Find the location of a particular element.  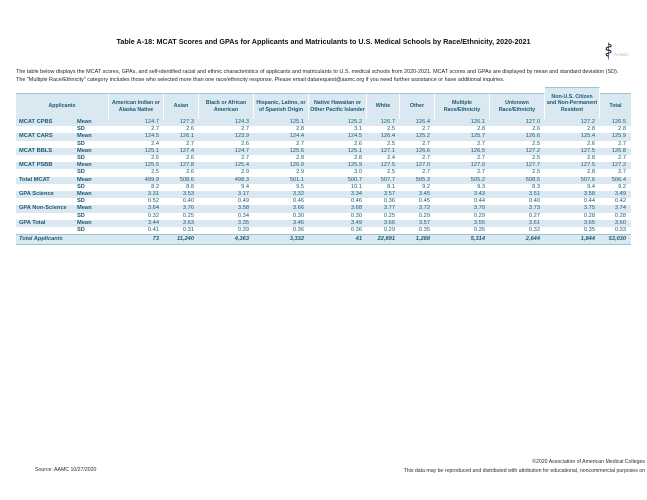

row-label: Total MCAT is located at coordinates (45, 180).